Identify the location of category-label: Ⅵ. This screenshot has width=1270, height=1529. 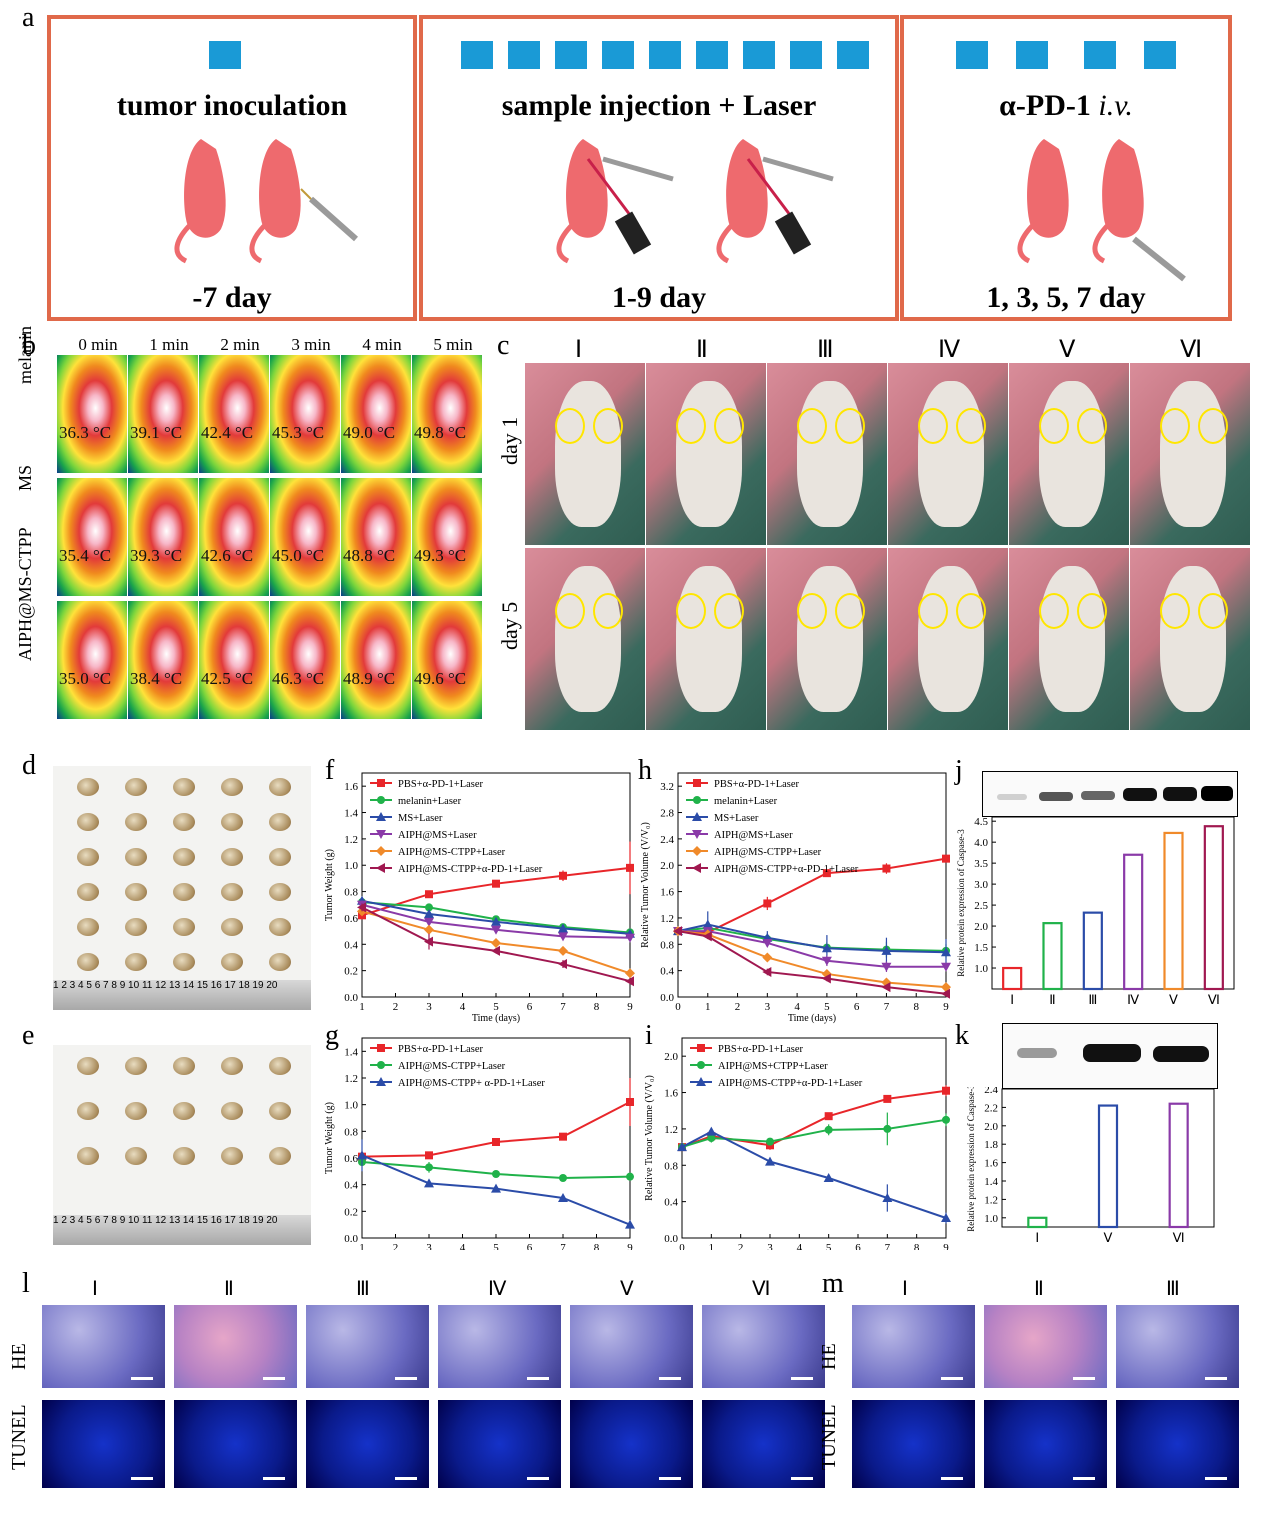
(1214, 999).